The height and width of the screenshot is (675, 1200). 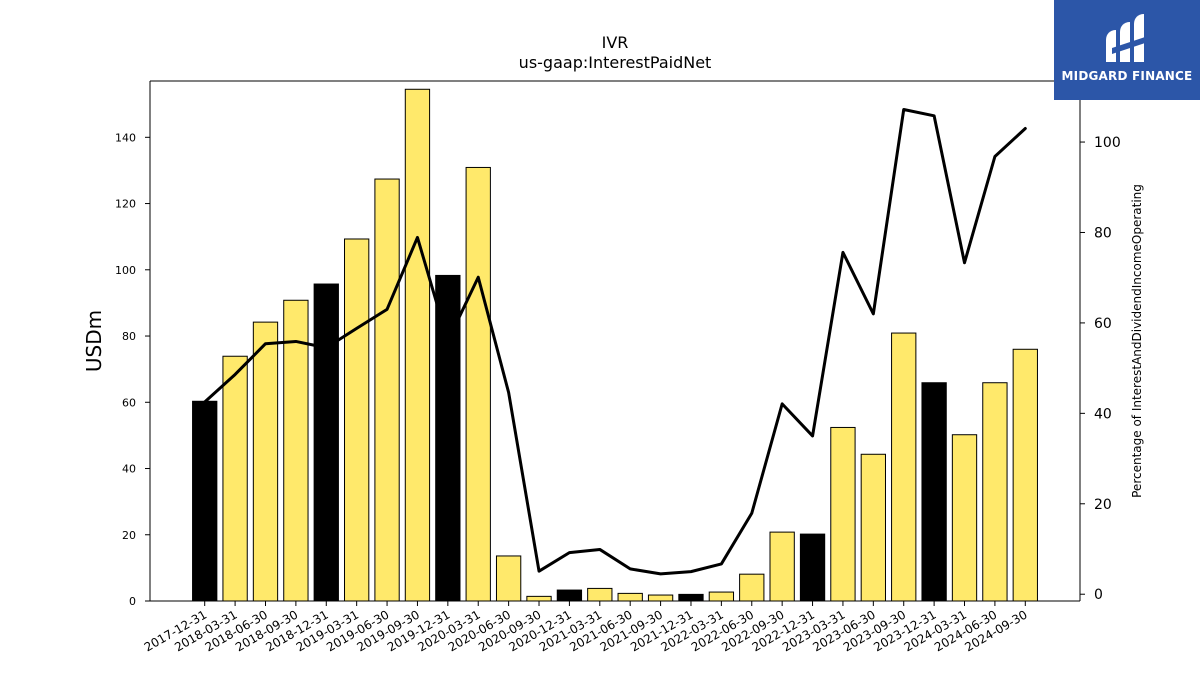 What do you see at coordinates (1103, 505) in the screenshot?
I see `y2-tick-label: 20` at bounding box center [1103, 505].